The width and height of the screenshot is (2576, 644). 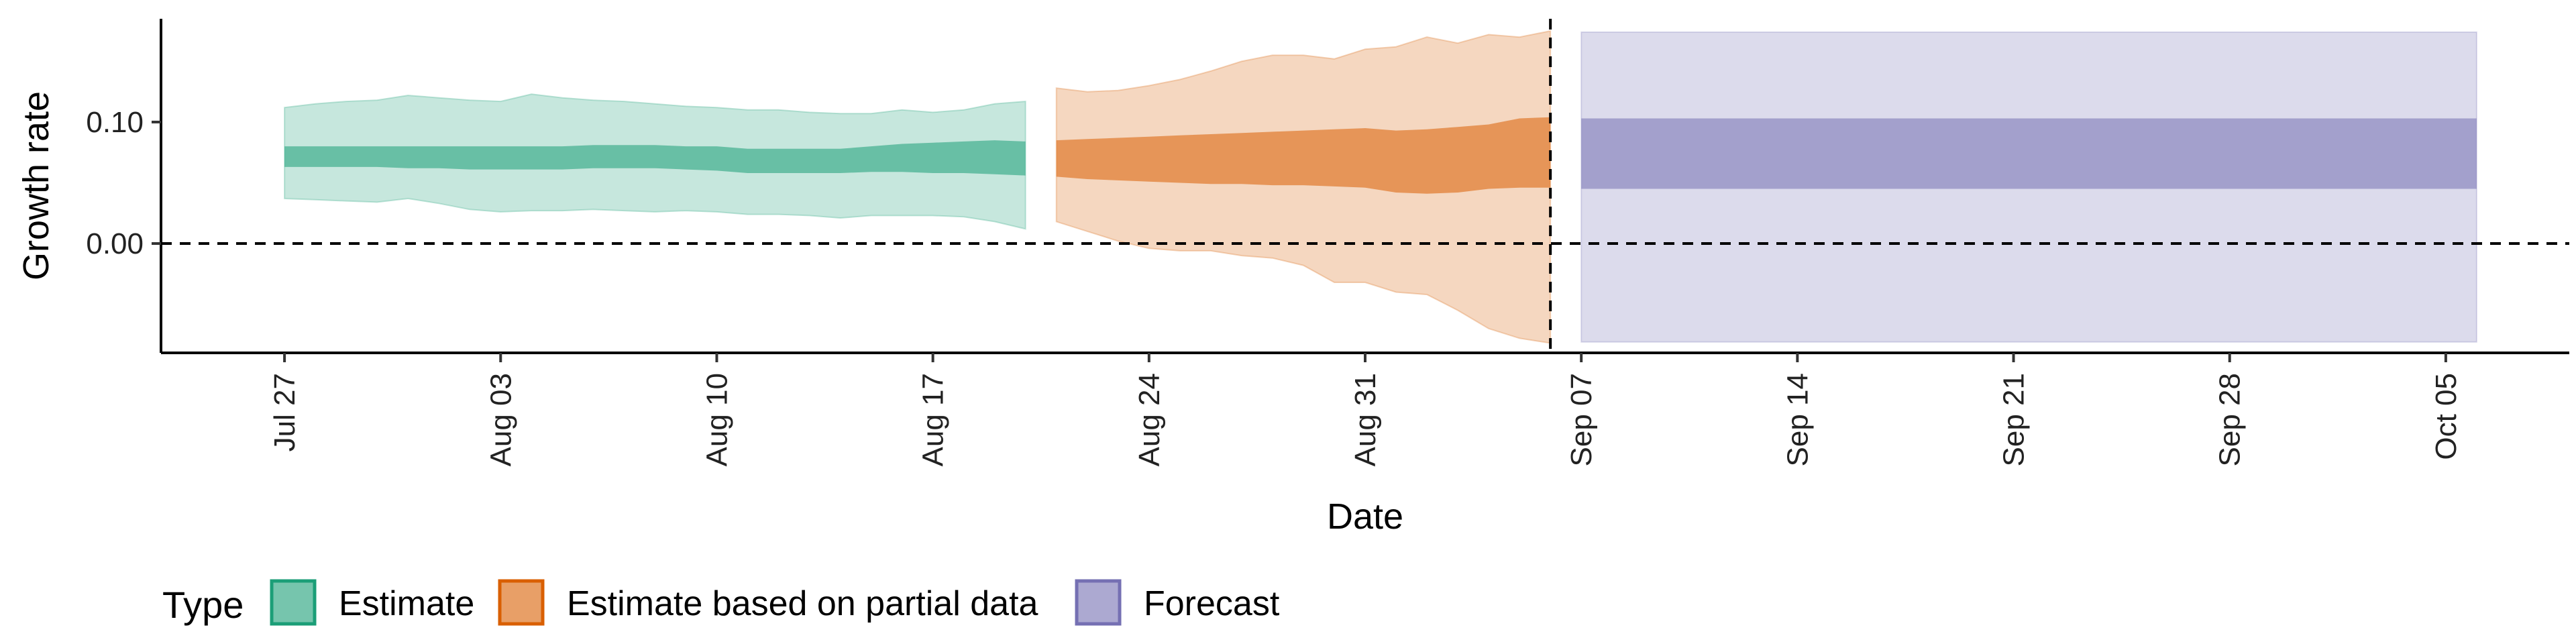 I want to click on legend-label-forecast: Forecast, so click(x=1212, y=603).